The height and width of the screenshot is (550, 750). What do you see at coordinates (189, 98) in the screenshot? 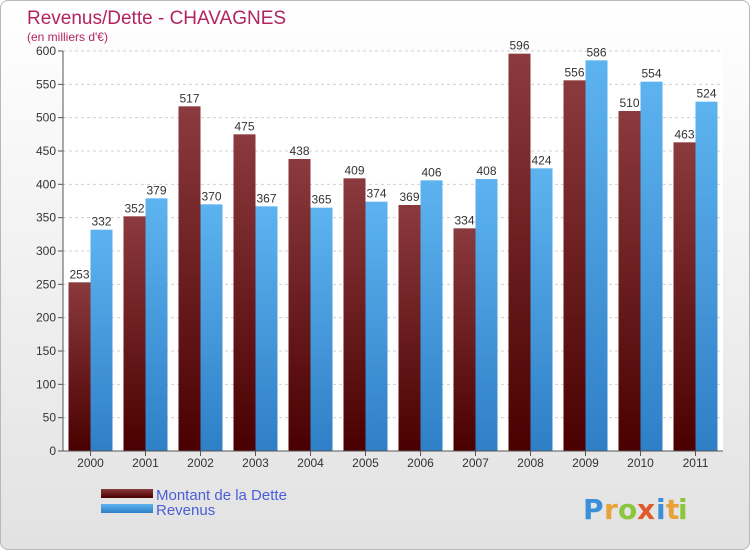
I see `value-label: 517` at bounding box center [189, 98].